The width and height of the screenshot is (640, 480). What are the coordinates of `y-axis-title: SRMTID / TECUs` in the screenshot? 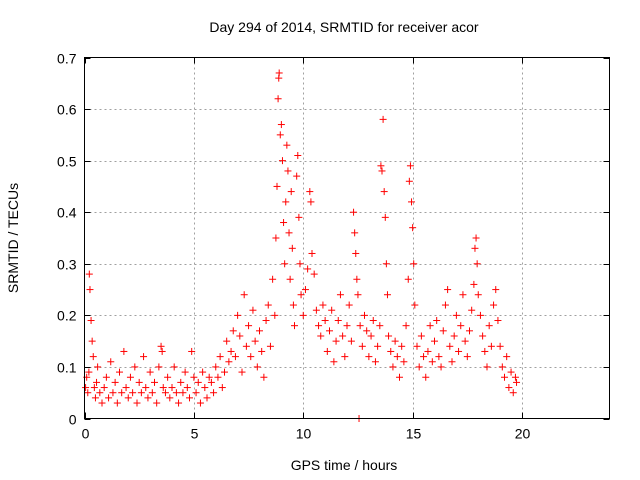 It's located at (13, 238).